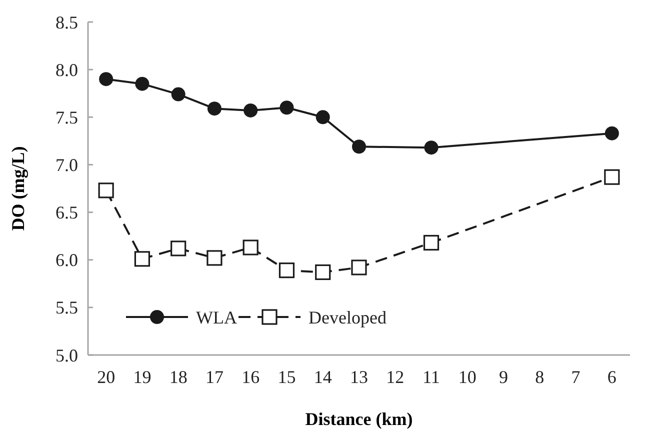 The height and width of the screenshot is (435, 648). I want to click on x-tick-label: 8, so click(539, 377).